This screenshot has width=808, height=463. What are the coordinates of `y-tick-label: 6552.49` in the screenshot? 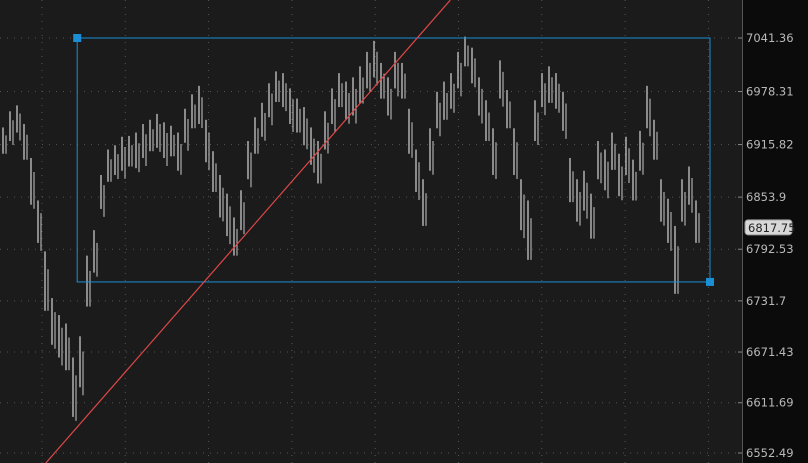 It's located at (770, 453).